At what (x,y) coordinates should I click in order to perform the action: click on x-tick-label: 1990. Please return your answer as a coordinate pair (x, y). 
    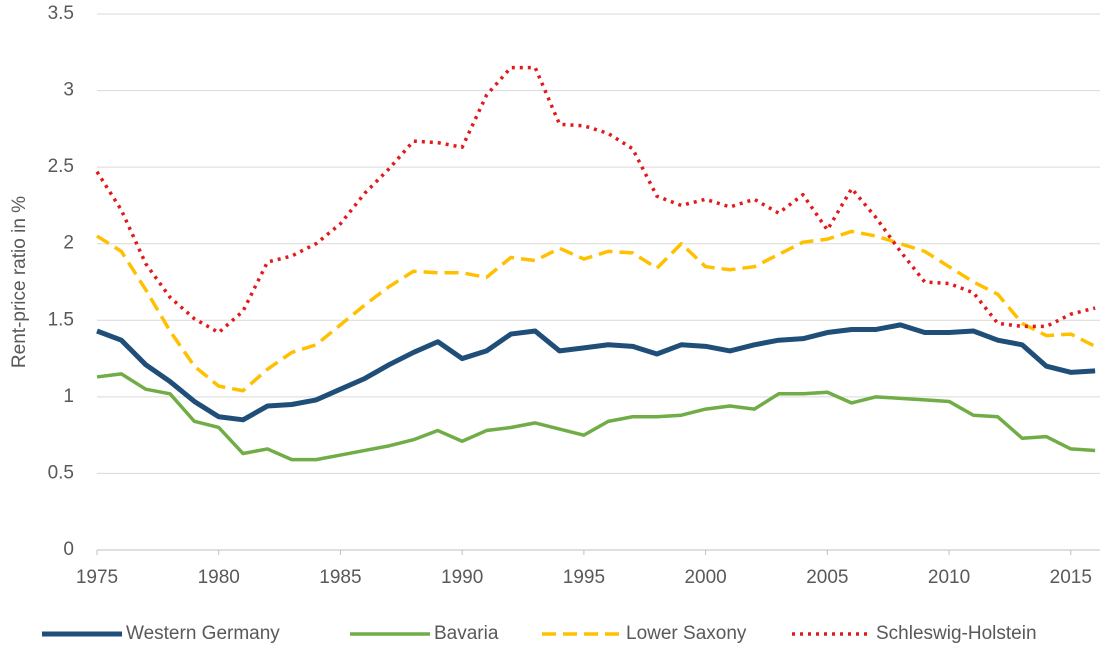
    Looking at the image, I should click on (462, 577).